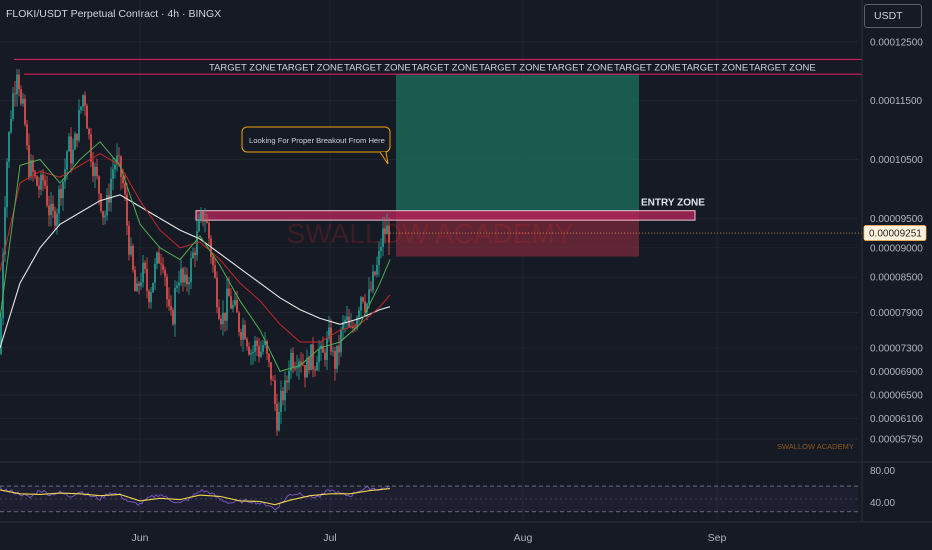 The image size is (932, 550). Describe the element at coordinates (896, 440) in the screenshot. I see `price-tick: 0.00005750` at that location.